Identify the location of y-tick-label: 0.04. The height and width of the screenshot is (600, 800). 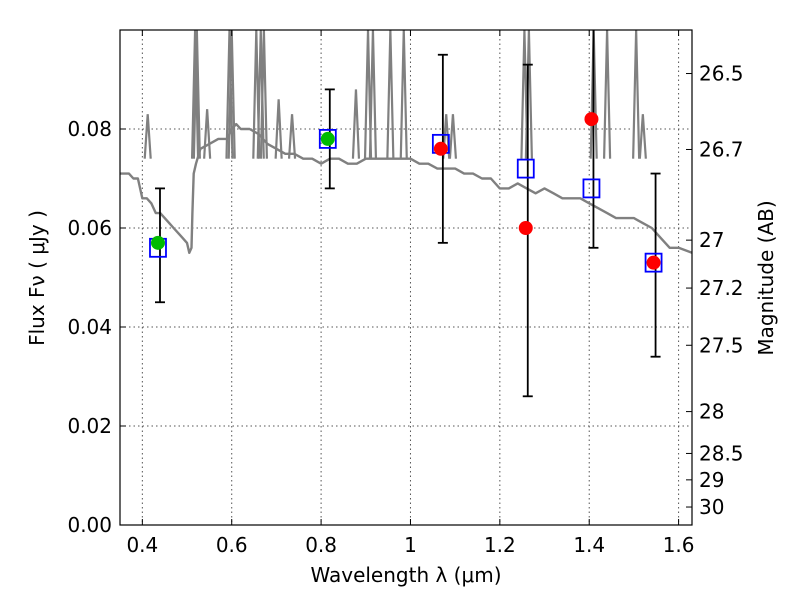
(89, 327).